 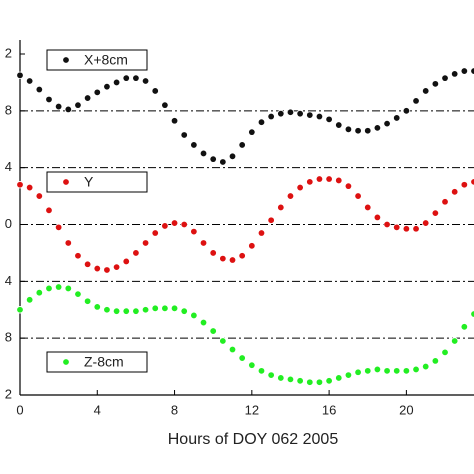 I want to click on legend-label: X+8cm, so click(x=106, y=60).